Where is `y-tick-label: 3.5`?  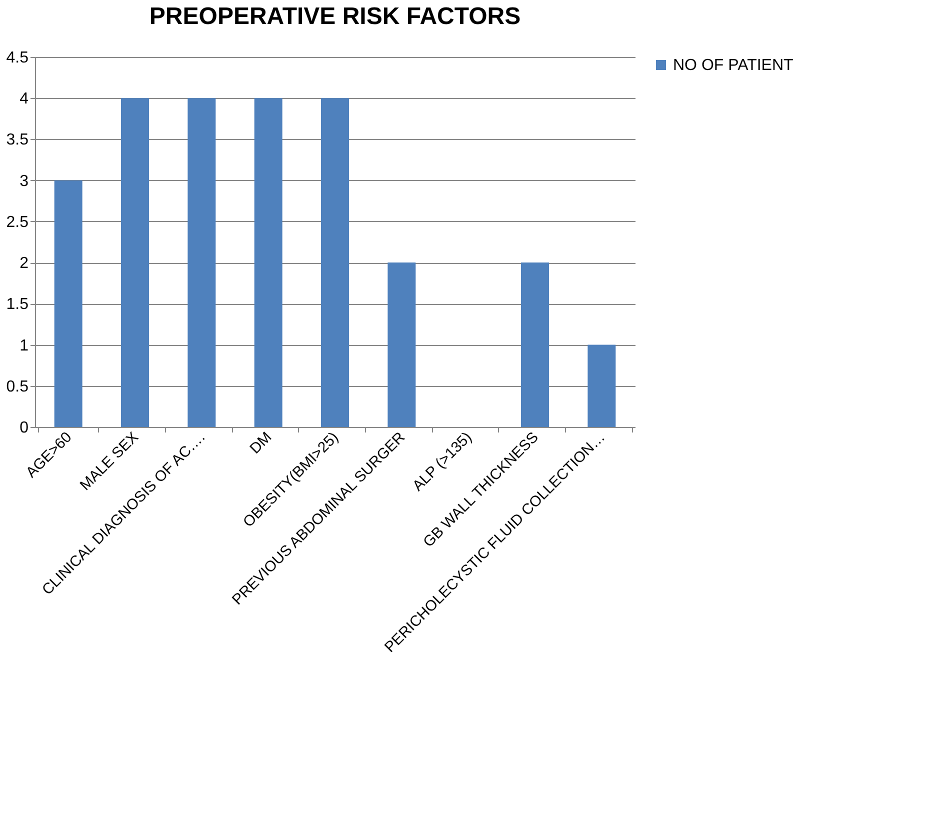
y-tick-label: 3.5 is located at coordinates (17, 140).